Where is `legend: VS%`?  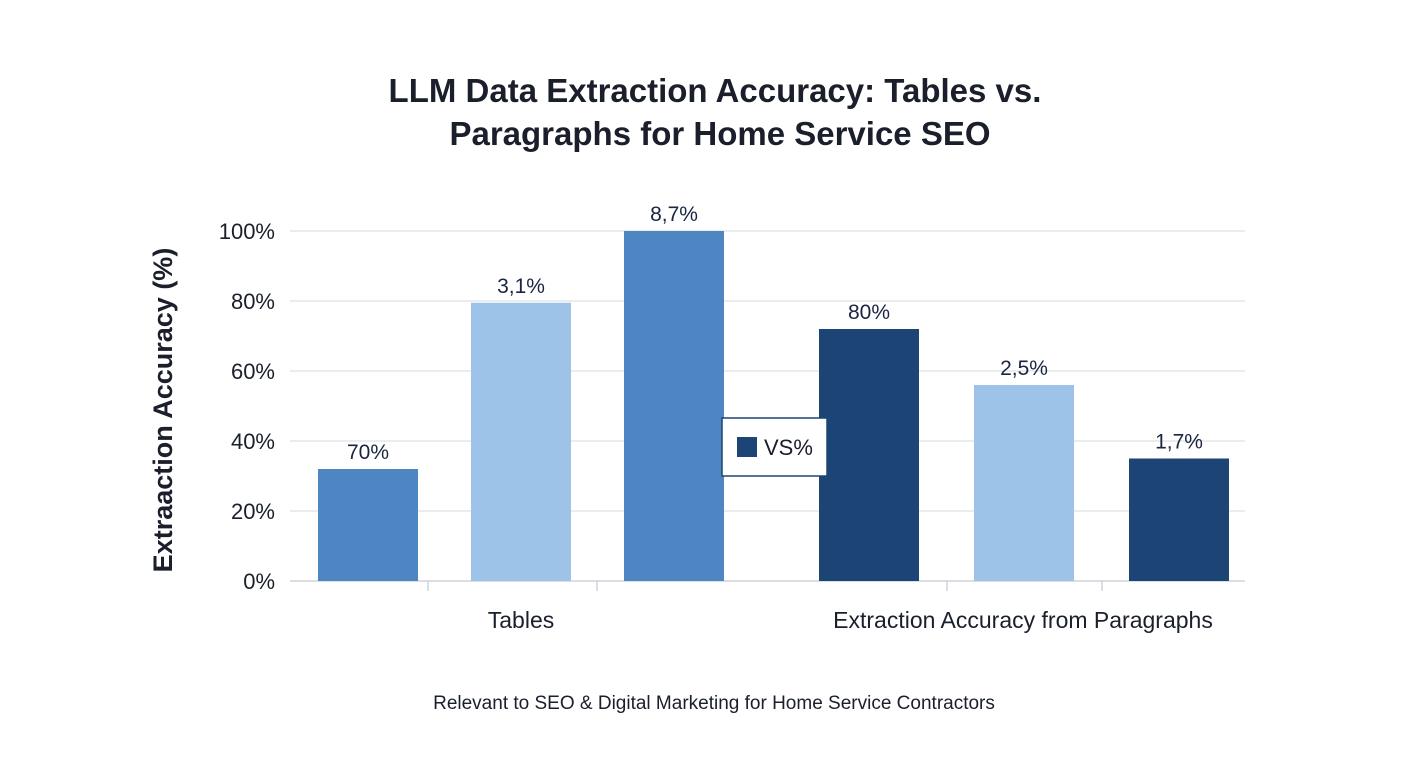 legend: VS% is located at coordinates (774, 447).